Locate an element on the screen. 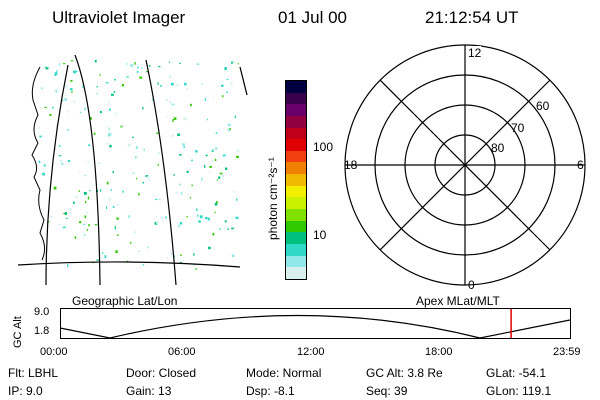 The image size is (600, 400). timeline-ymax: 9.0 is located at coordinates (42, 312).